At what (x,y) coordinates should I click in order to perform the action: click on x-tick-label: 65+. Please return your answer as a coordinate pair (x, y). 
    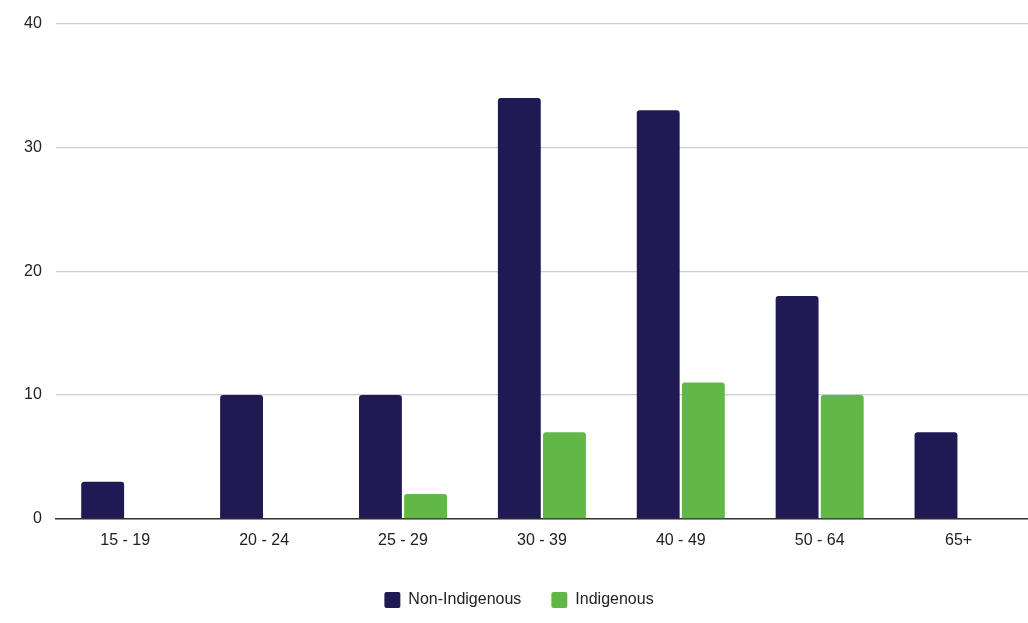
    Looking at the image, I should click on (958, 539).